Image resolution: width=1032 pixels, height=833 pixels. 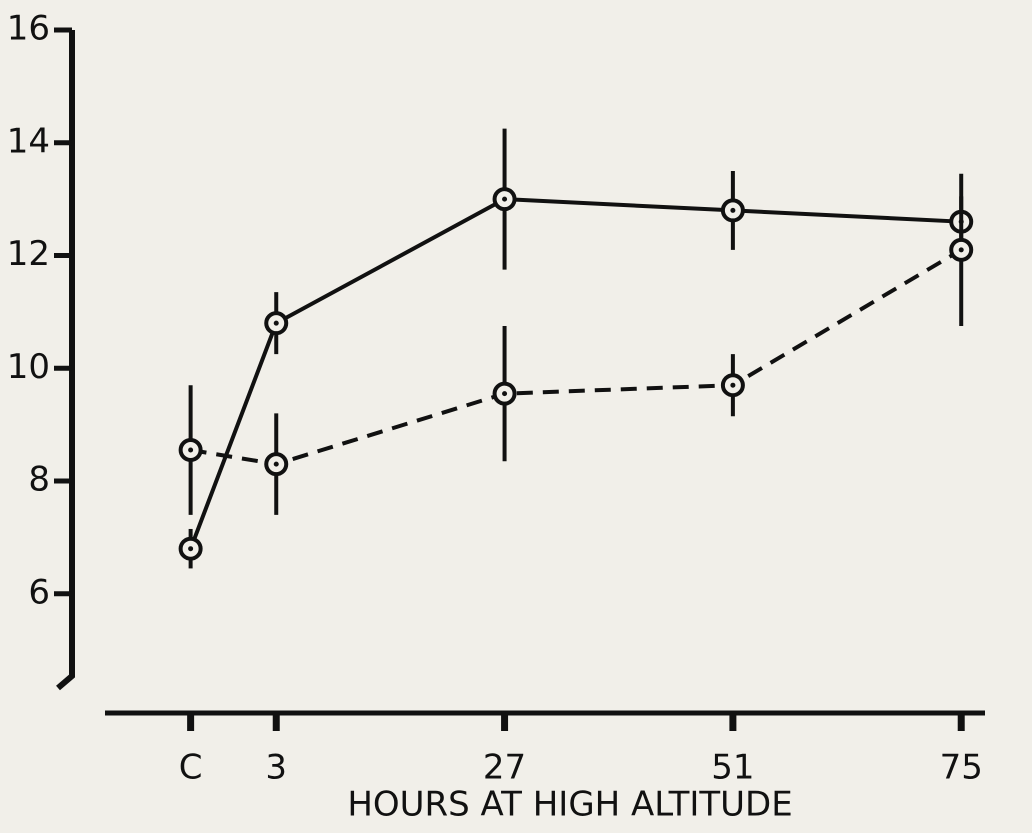 What do you see at coordinates (191, 768) in the screenshot?
I see `x-tick-label: C` at bounding box center [191, 768].